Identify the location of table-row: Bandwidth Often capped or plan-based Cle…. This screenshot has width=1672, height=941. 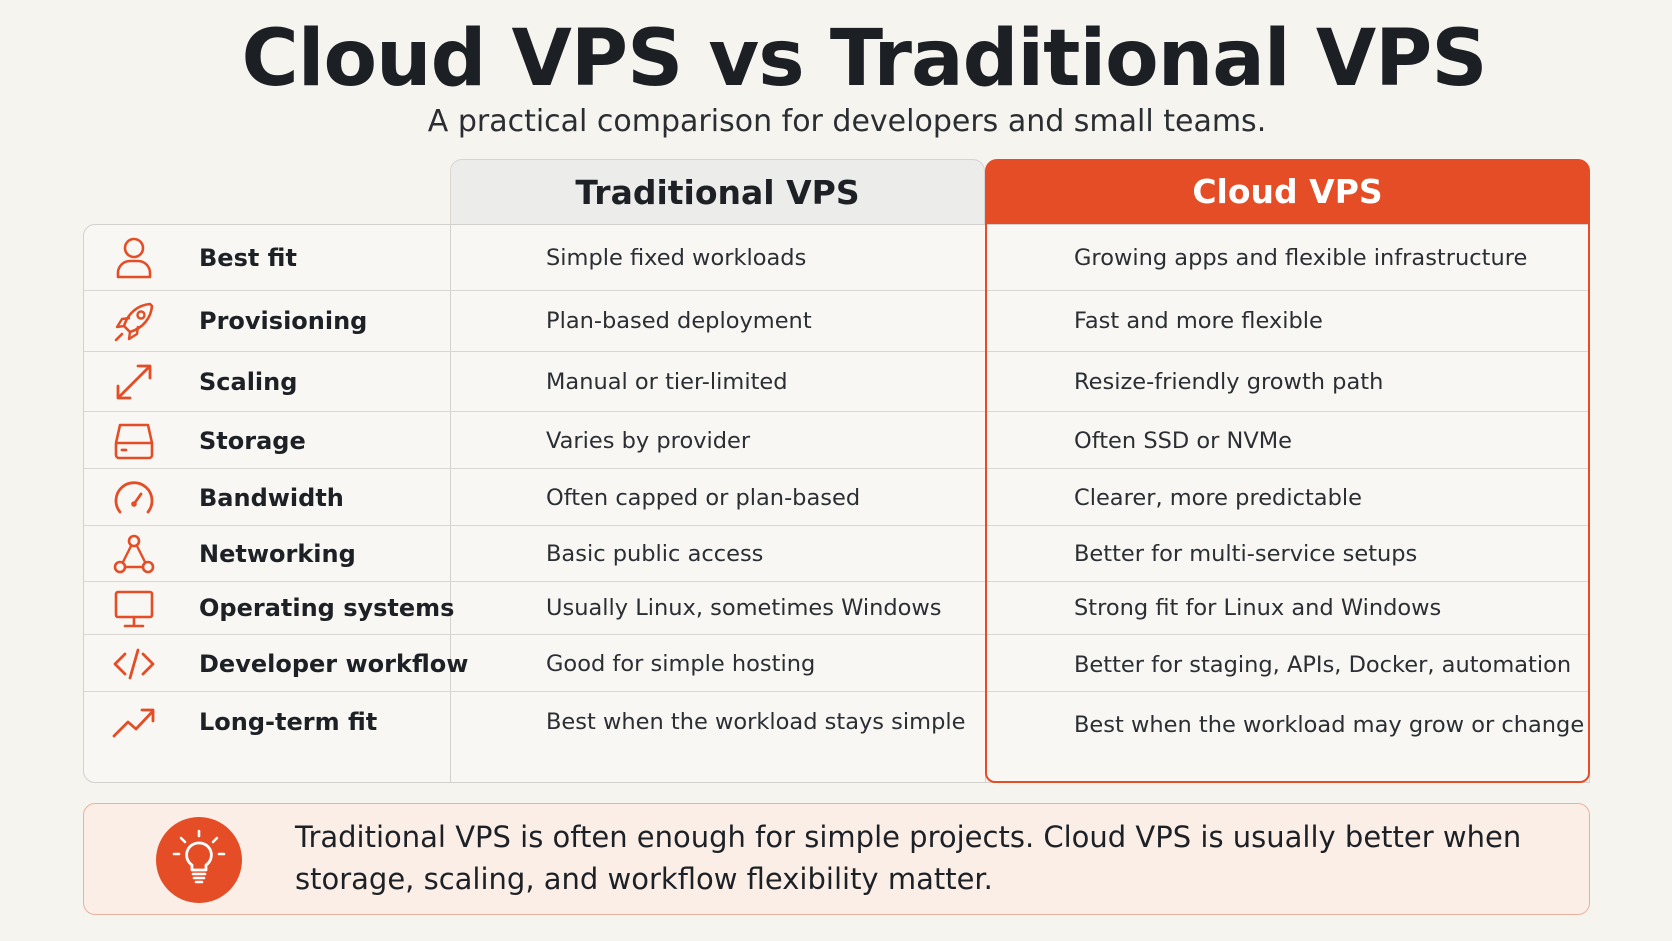
(836, 496).